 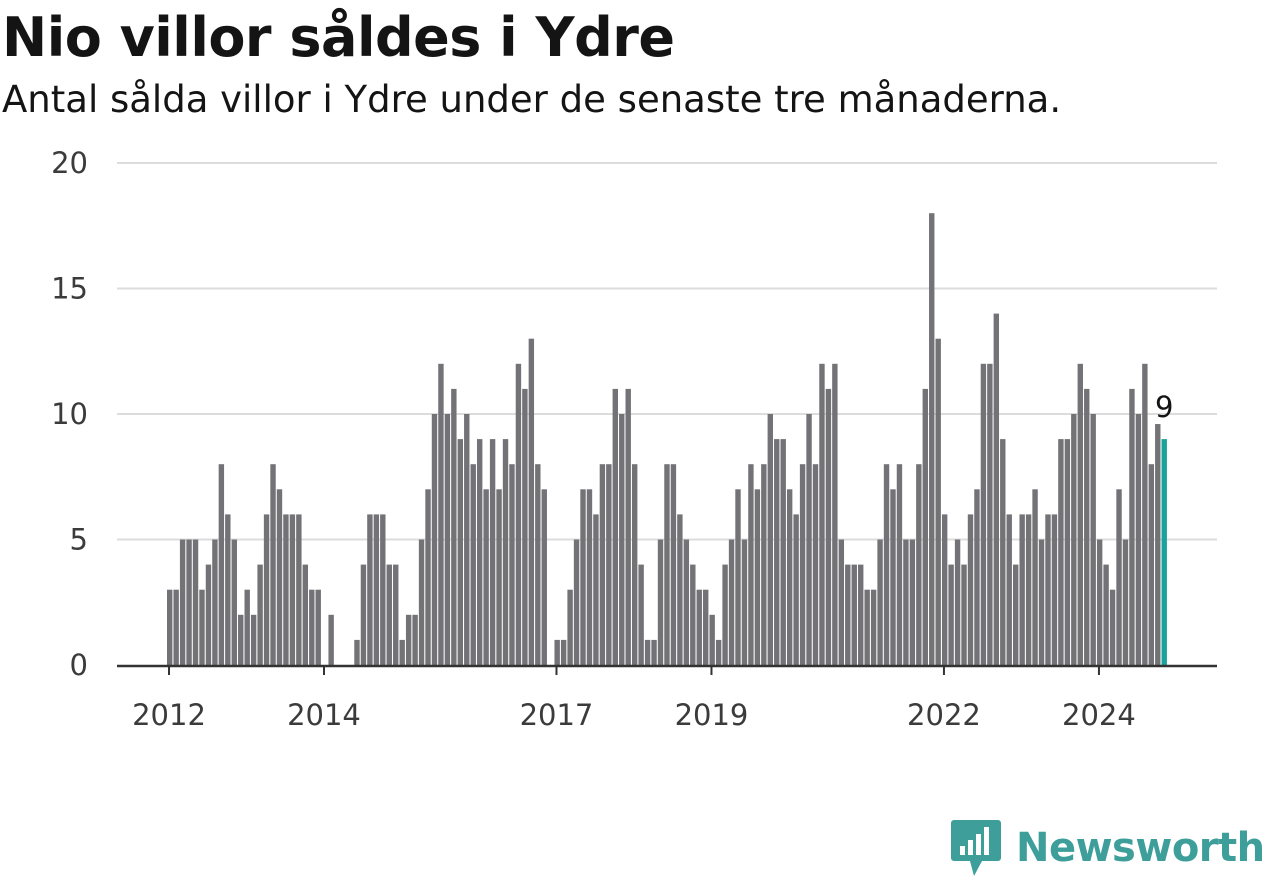 I want to click on x-tick-label: 2024, so click(x=1099, y=715).